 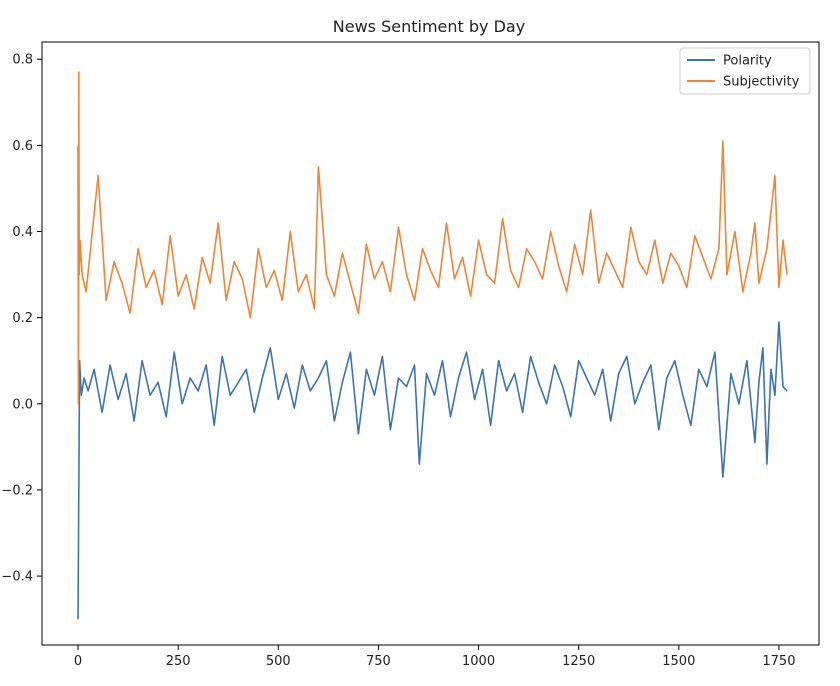 I want to click on x-tick-label: 500, so click(x=278, y=661).